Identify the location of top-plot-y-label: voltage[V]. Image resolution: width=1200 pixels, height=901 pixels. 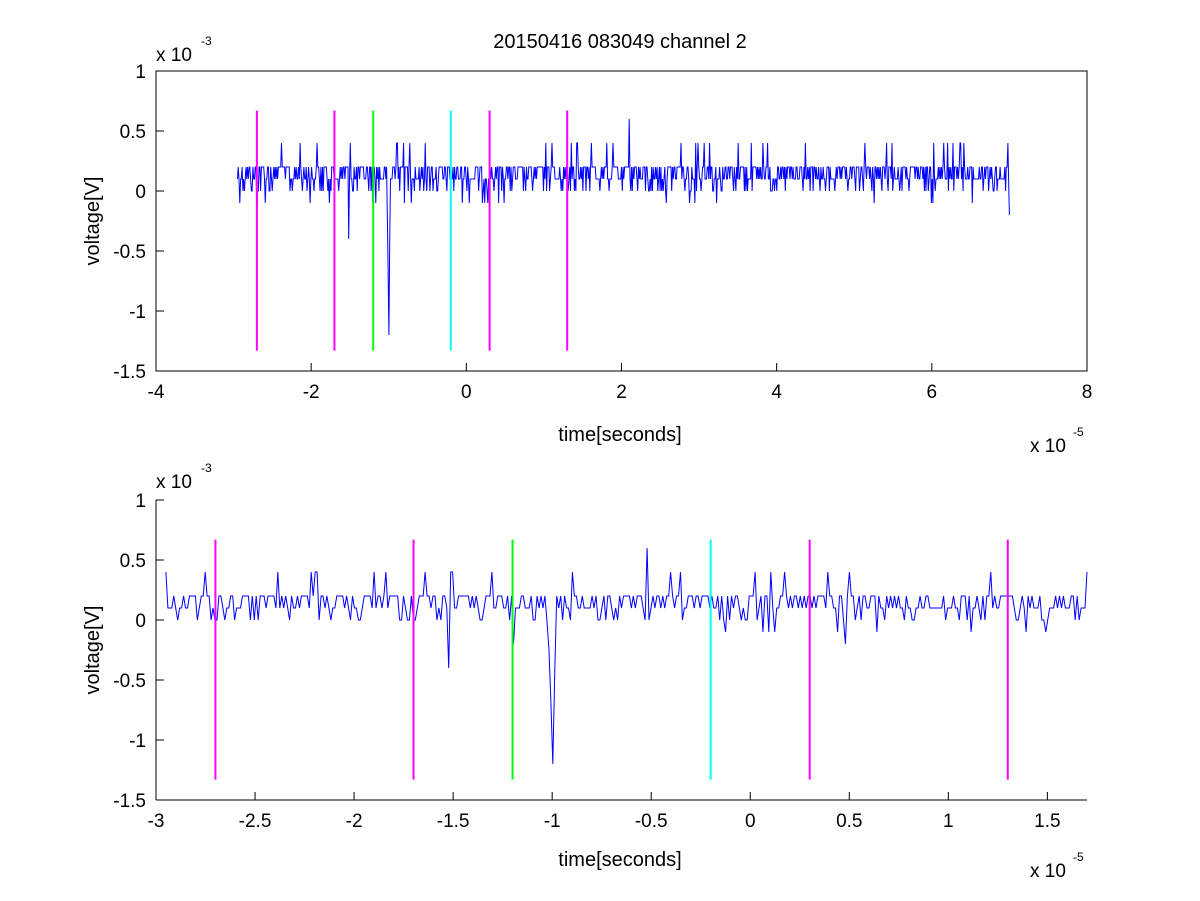
(93, 221).